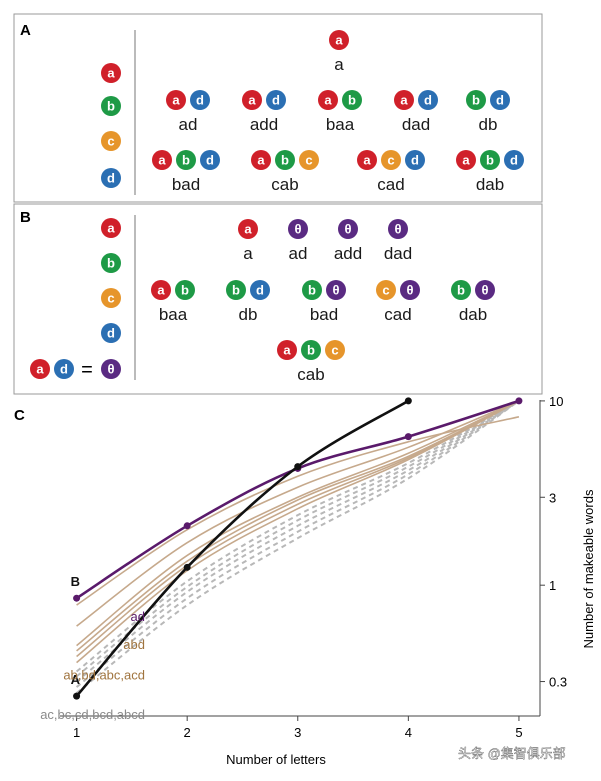 The width and height of the screenshot is (601, 781). I want to click on word-label: cab, so click(310, 374).